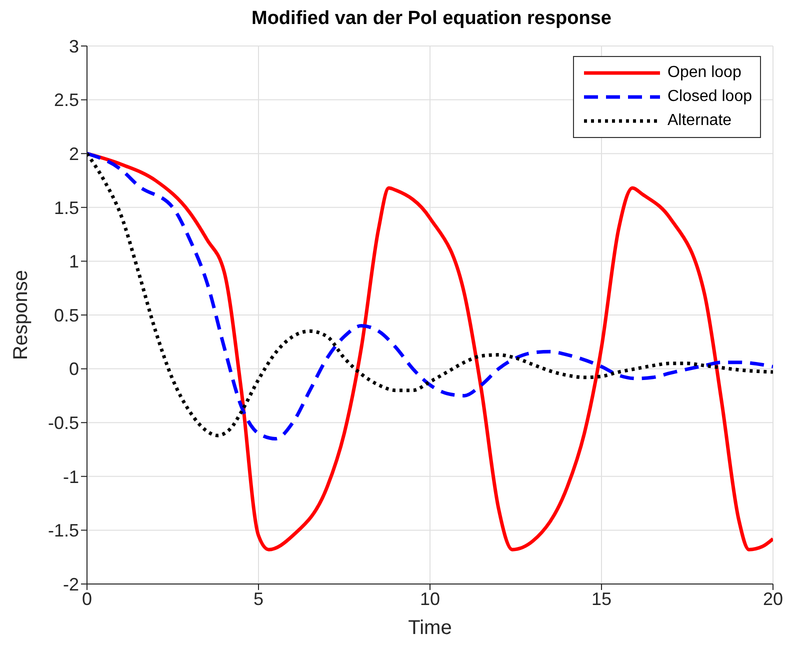 Image resolution: width=793 pixels, height=646 pixels. Describe the element at coordinates (70, 476) in the screenshot. I see `y-tick-label: -1` at that location.